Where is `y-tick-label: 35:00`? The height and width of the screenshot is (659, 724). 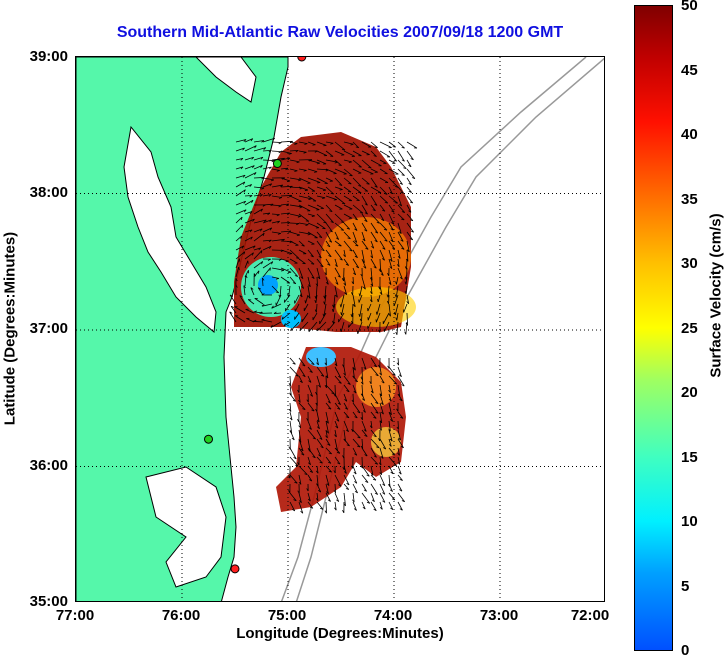 y-tick-label: 35:00 is located at coordinates (48, 601).